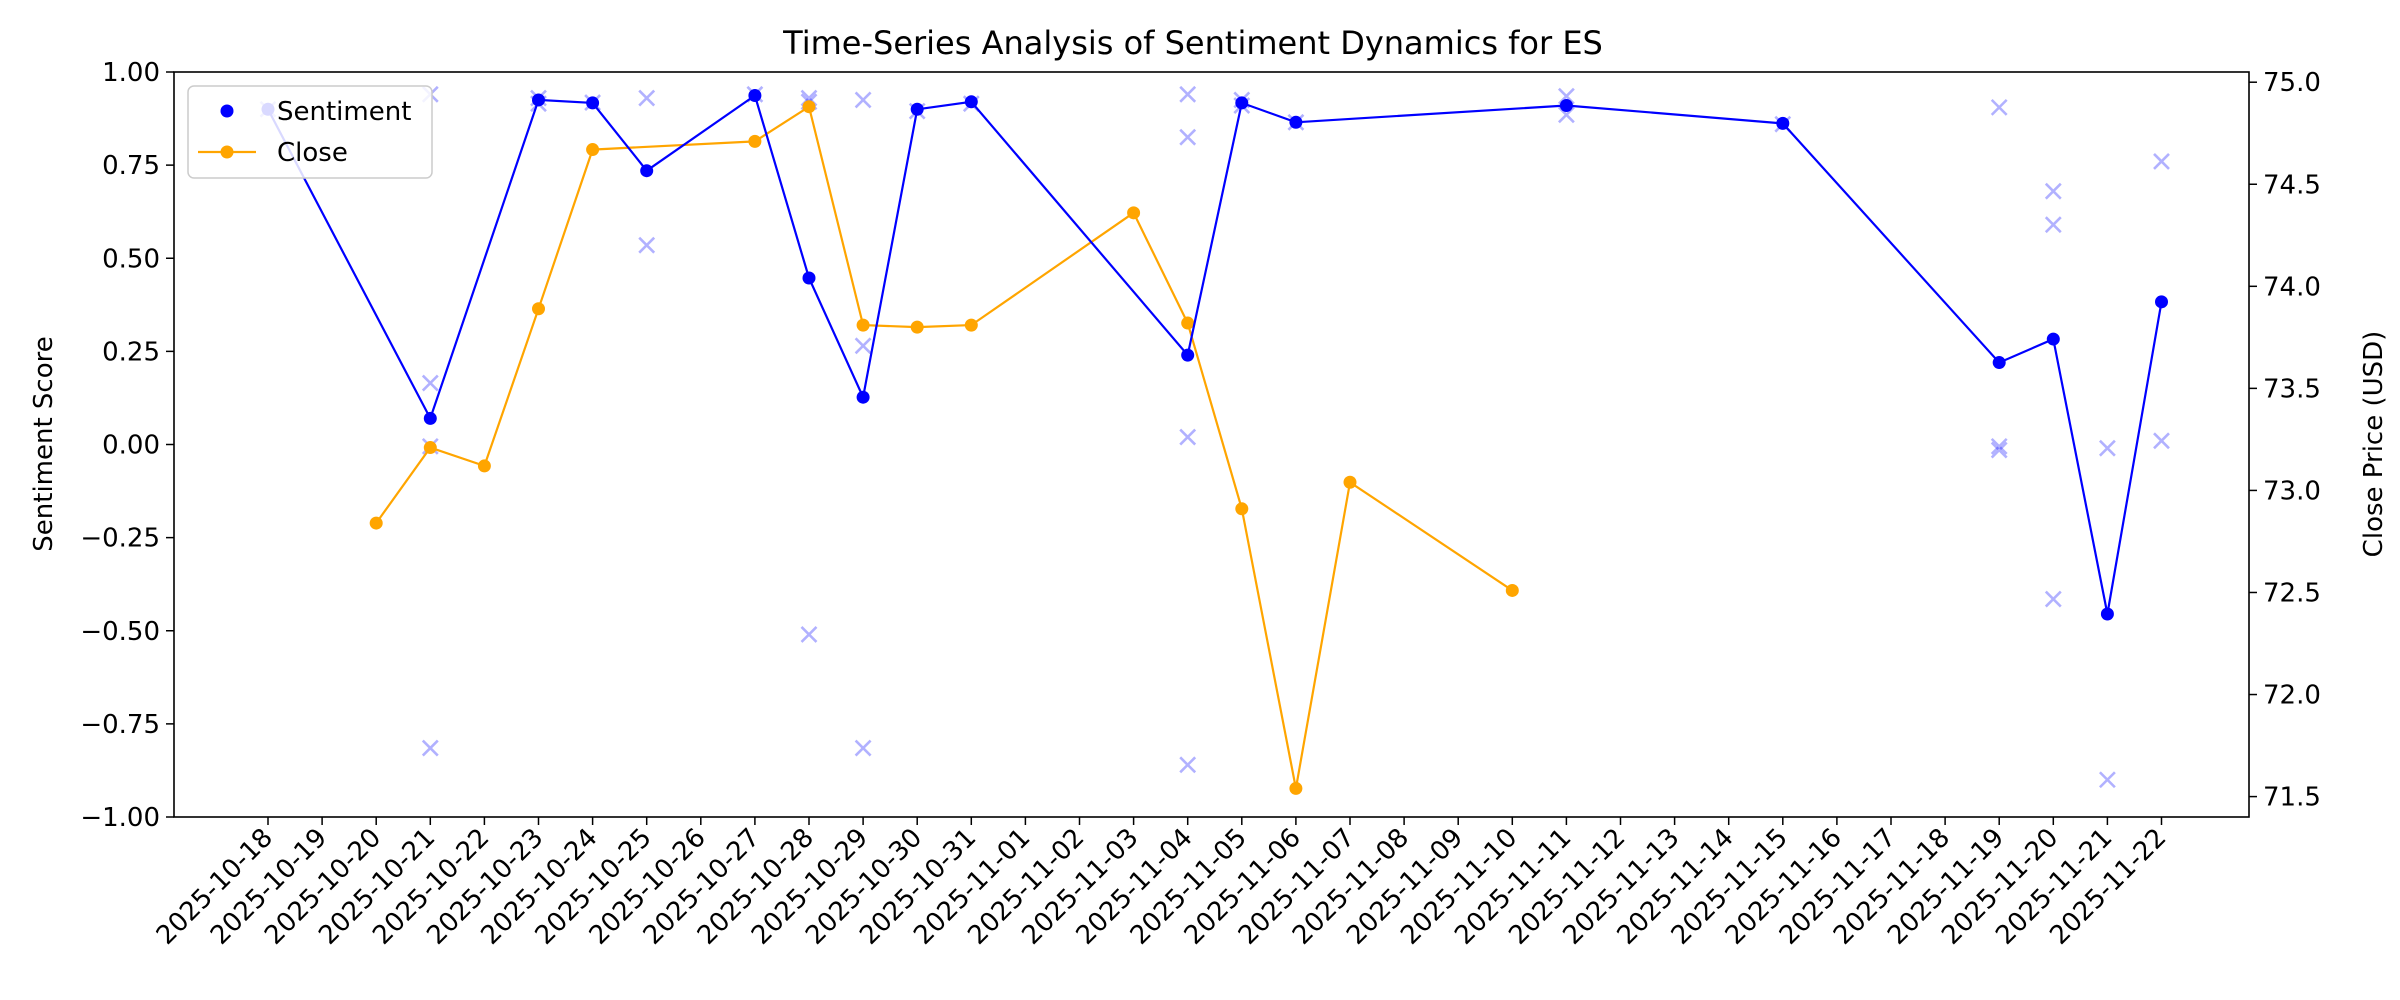  Describe the element at coordinates (120, 818) in the screenshot. I see `y-left-tick-label: −1.00` at that location.